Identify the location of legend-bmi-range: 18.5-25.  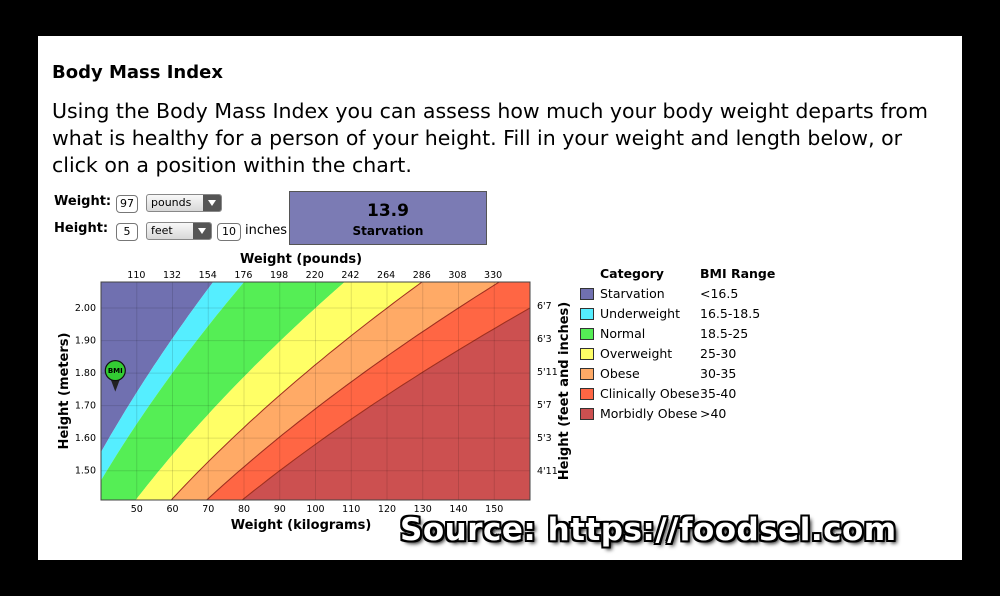
(724, 333).